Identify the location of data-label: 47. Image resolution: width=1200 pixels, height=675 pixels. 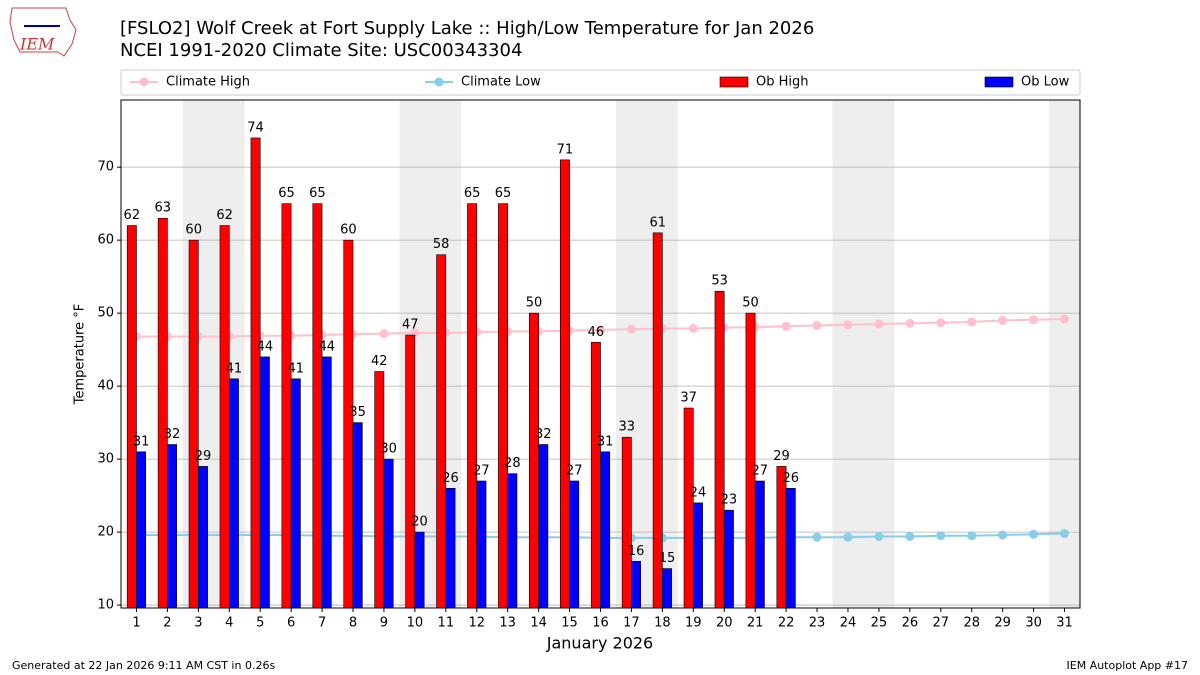
(410, 325).